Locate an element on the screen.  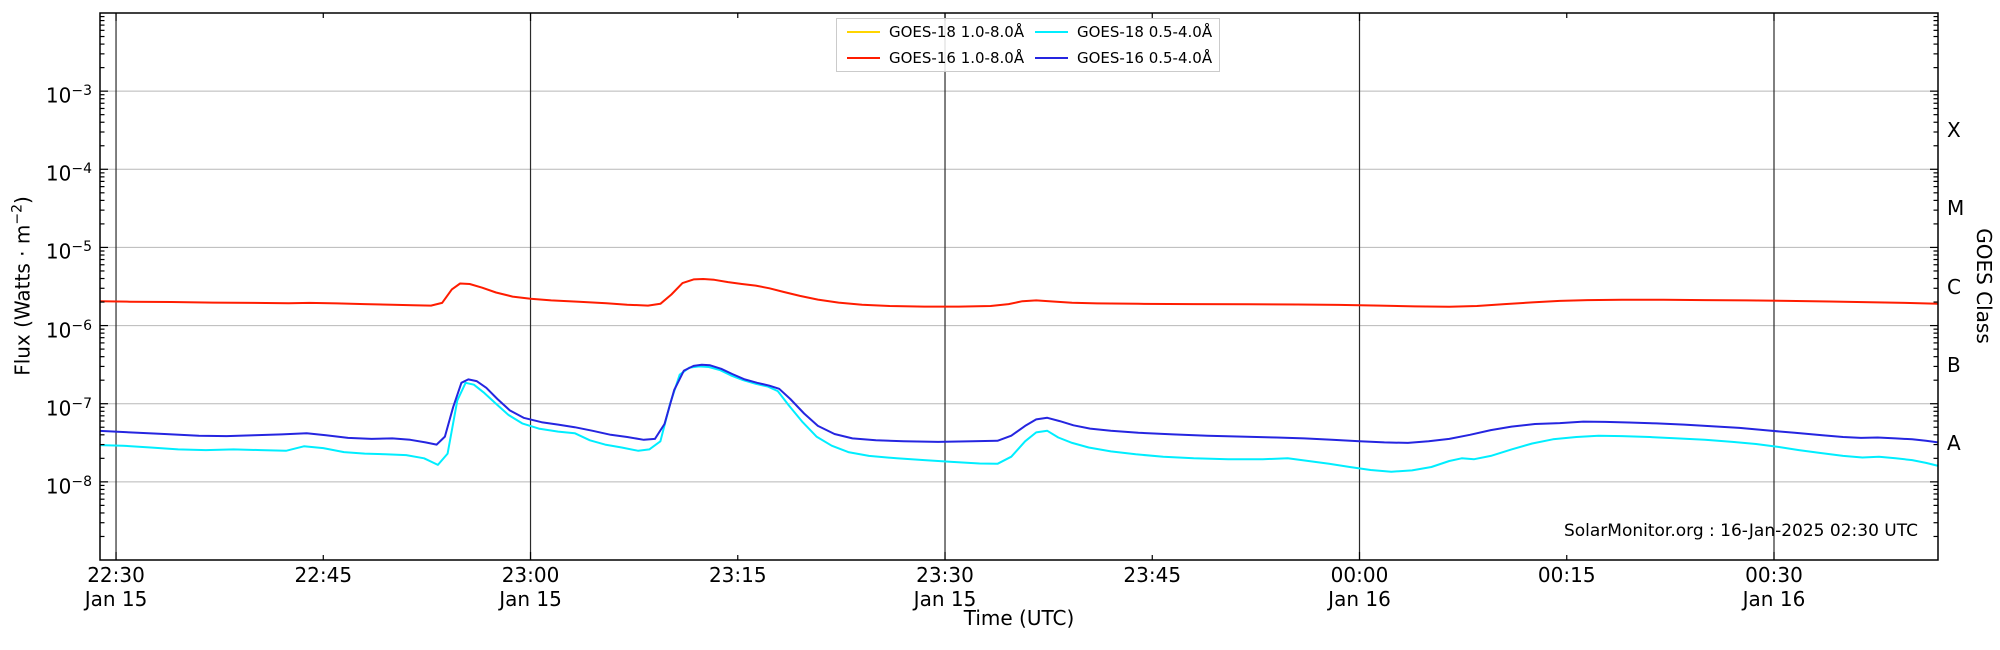
legend-item: GOES-16 0.5-4.0Å is located at coordinates (1119, 58).